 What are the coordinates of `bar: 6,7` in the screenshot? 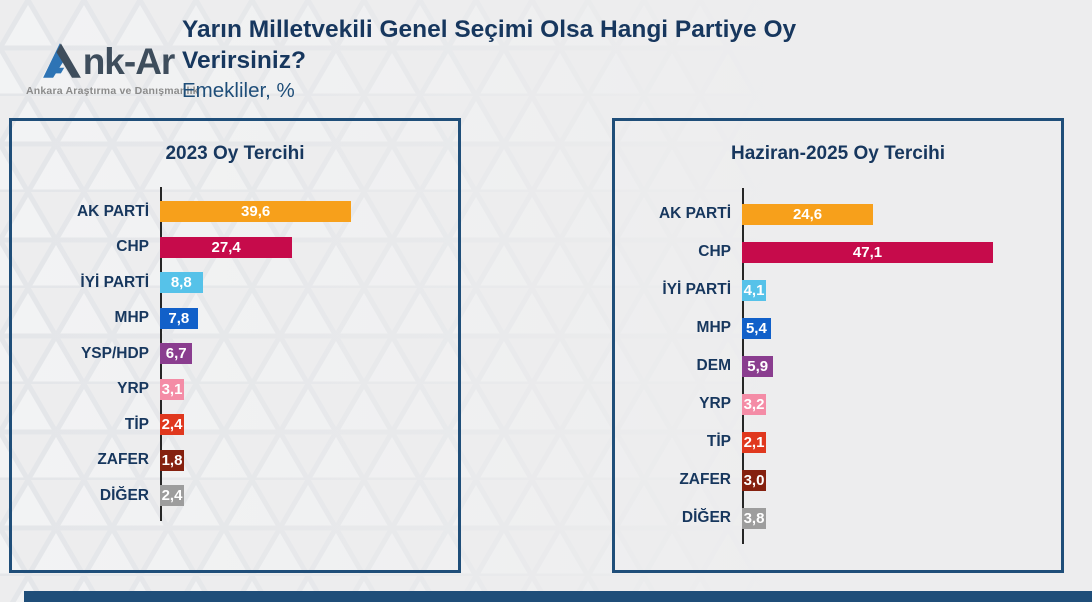 It's located at (176, 354).